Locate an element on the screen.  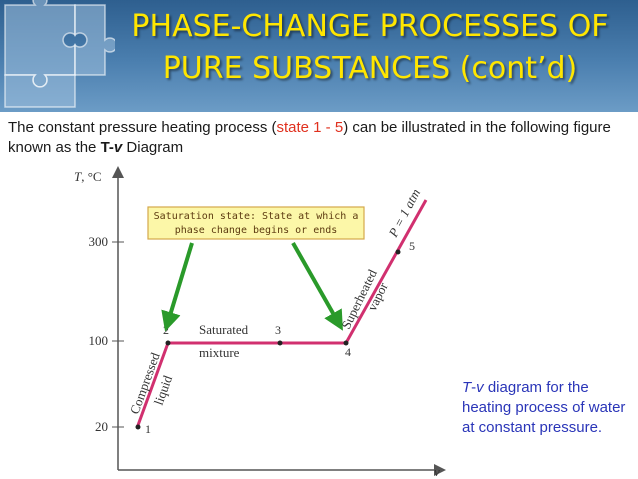
callout-box is located at coordinates (256, 223).